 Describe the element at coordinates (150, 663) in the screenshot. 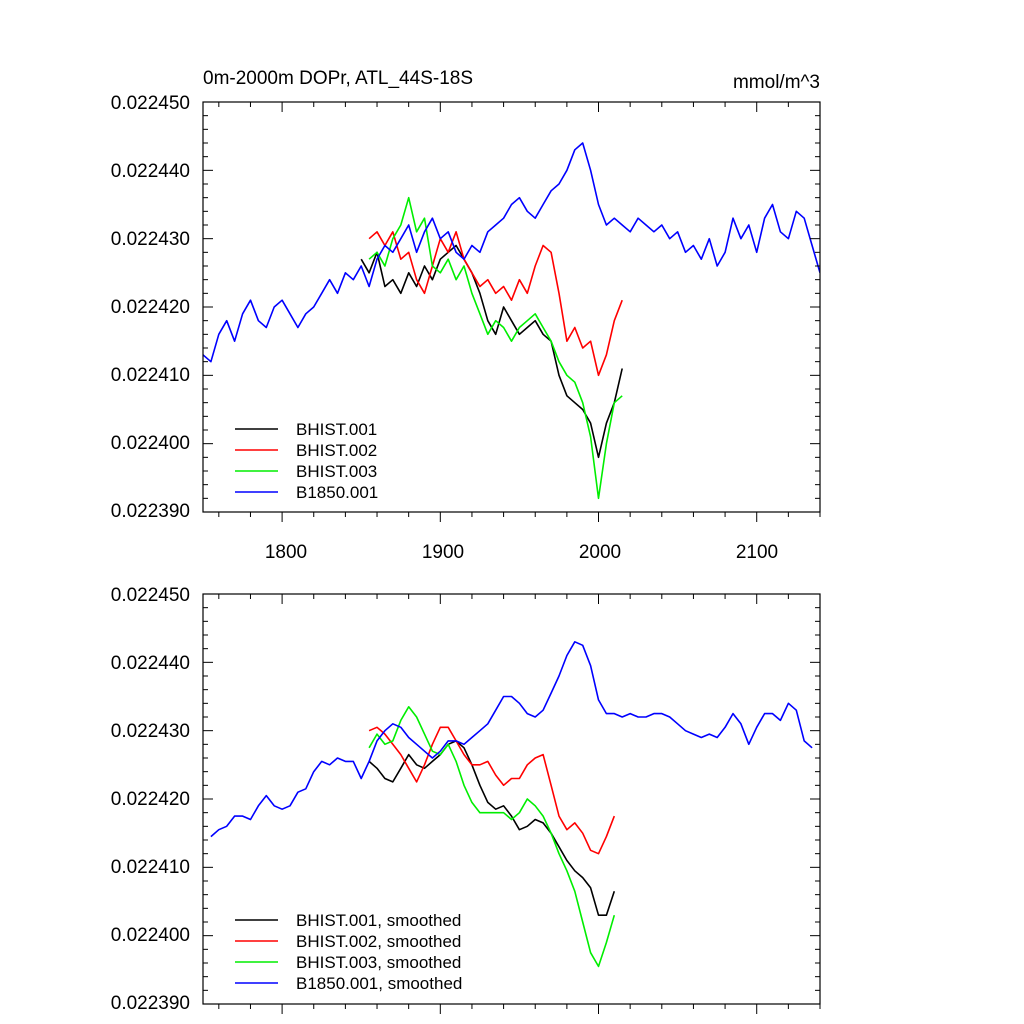

I see `bottom-y-tick-label: 0.022440` at that location.